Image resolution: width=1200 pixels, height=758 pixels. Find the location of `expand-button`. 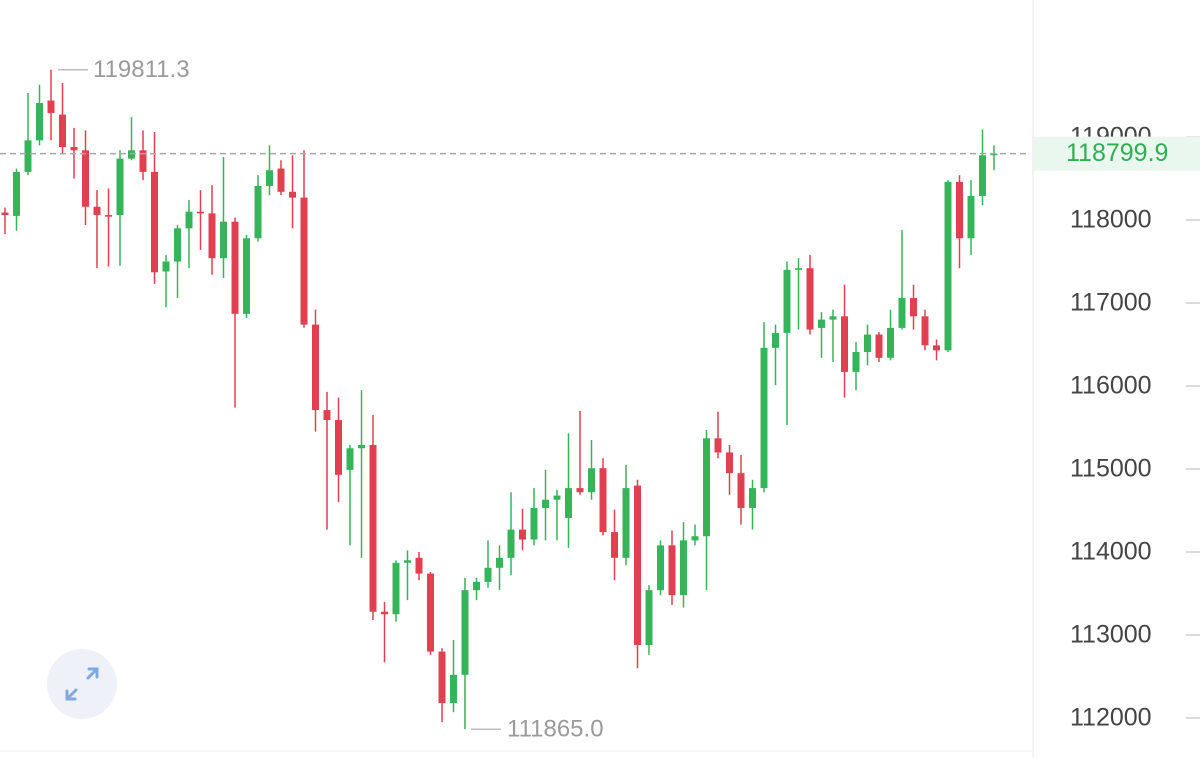

expand-button is located at coordinates (82, 684).